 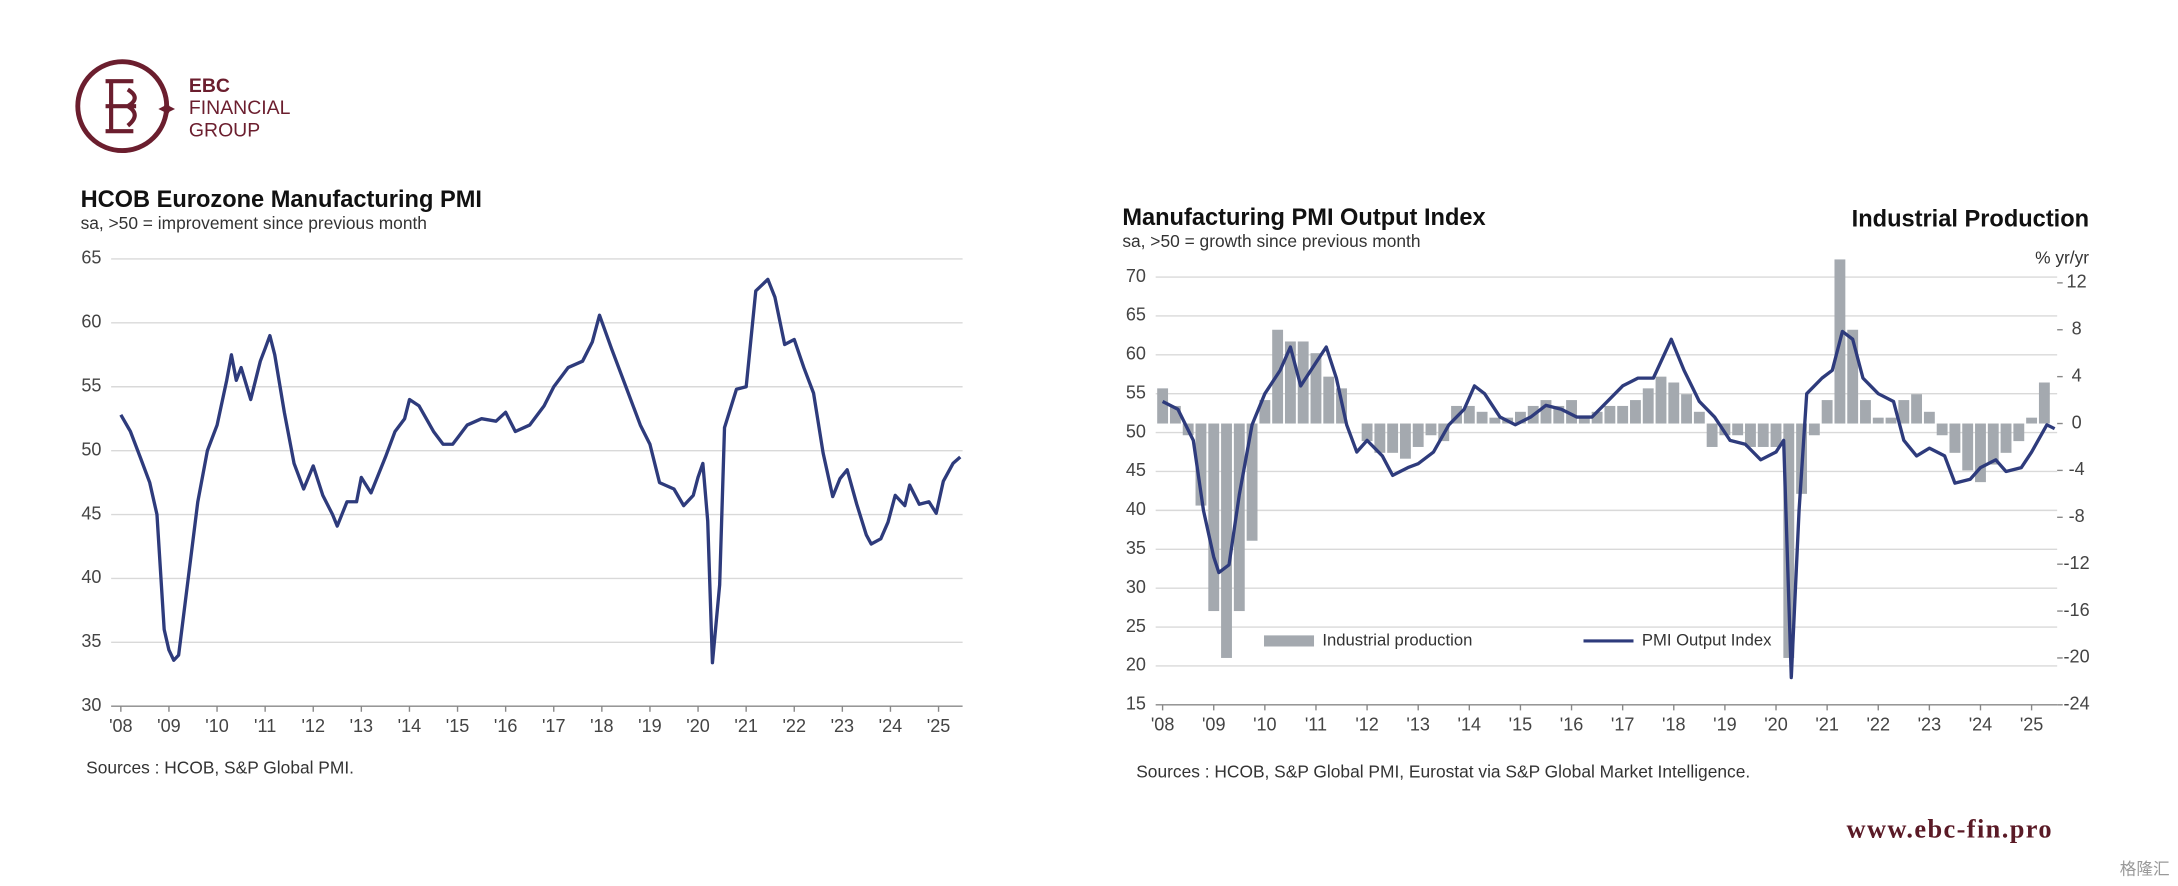 I want to click on y-tick-label: 60, so click(x=91, y=322).